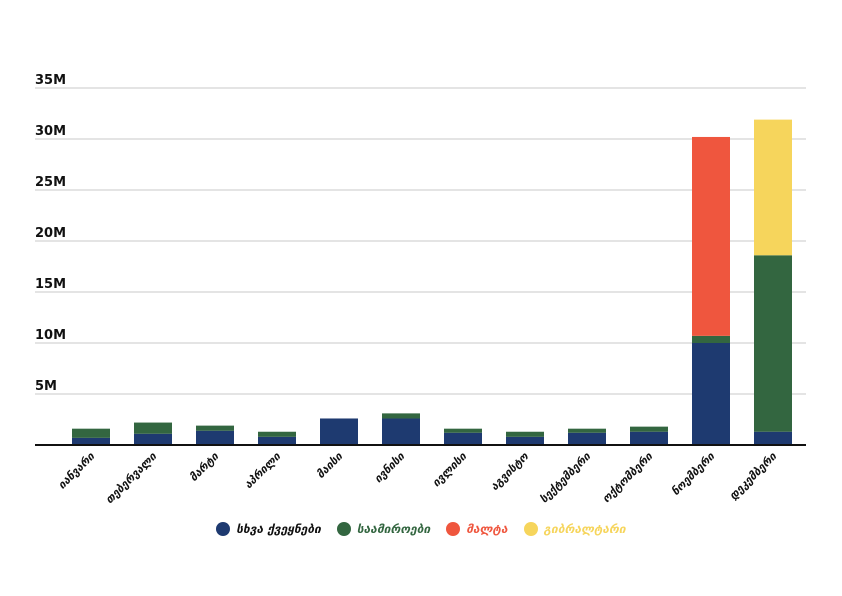  What do you see at coordinates (510, 471) in the screenshot?
I see `x-tick-label: აგვისტო` at bounding box center [510, 471].